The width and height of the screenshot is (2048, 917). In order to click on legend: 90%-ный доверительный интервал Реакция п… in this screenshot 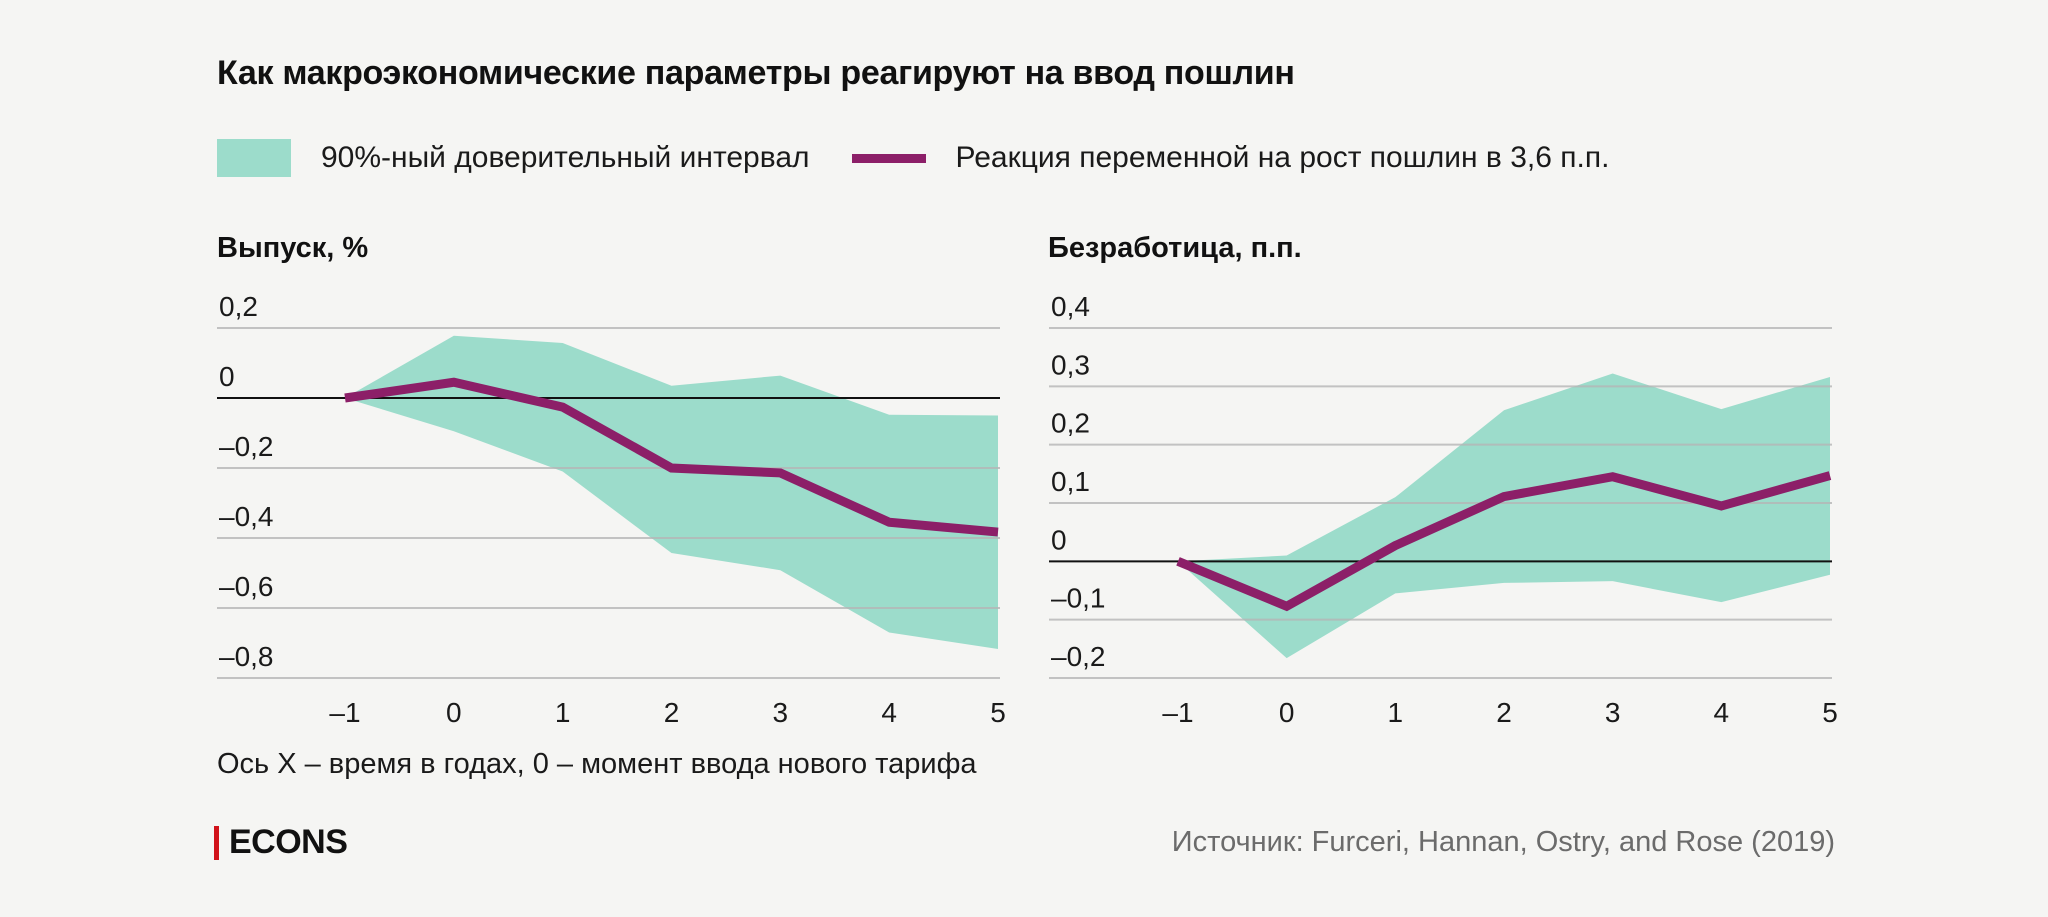, I will do `click(913, 158)`.